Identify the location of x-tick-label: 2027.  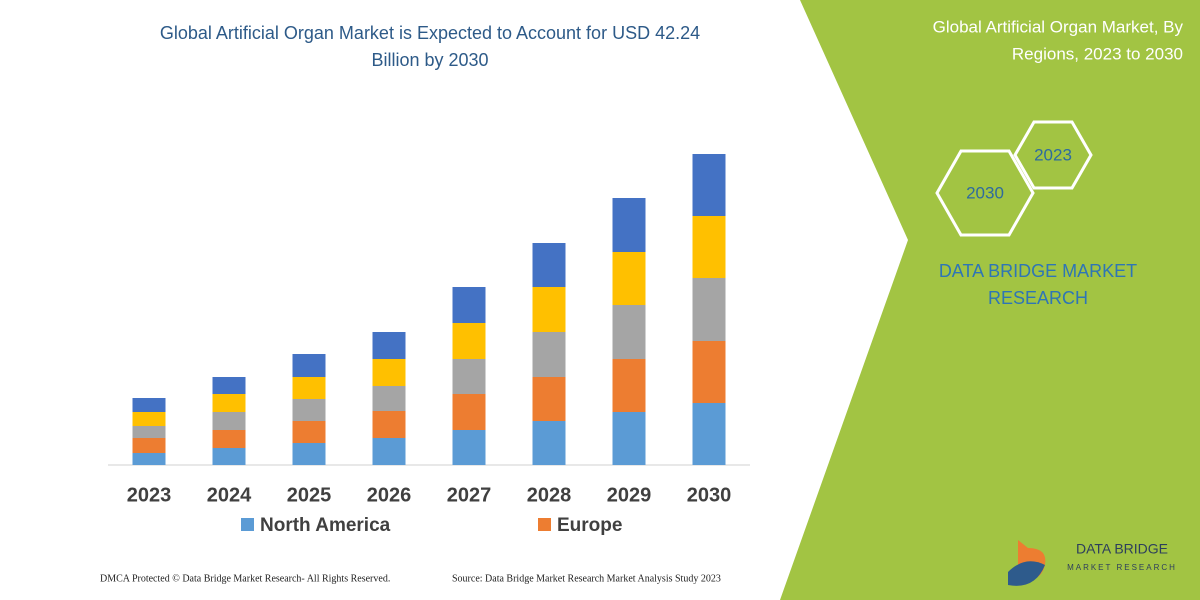
(469, 495).